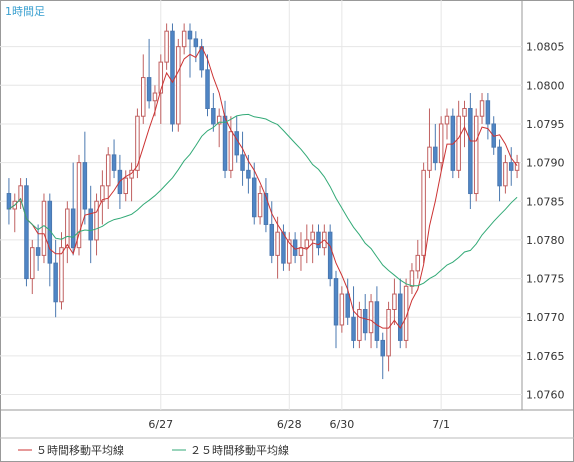 The height and width of the screenshot is (462, 574). Describe the element at coordinates (545, 240) in the screenshot. I see `y-tick-label: 1.0780` at that location.